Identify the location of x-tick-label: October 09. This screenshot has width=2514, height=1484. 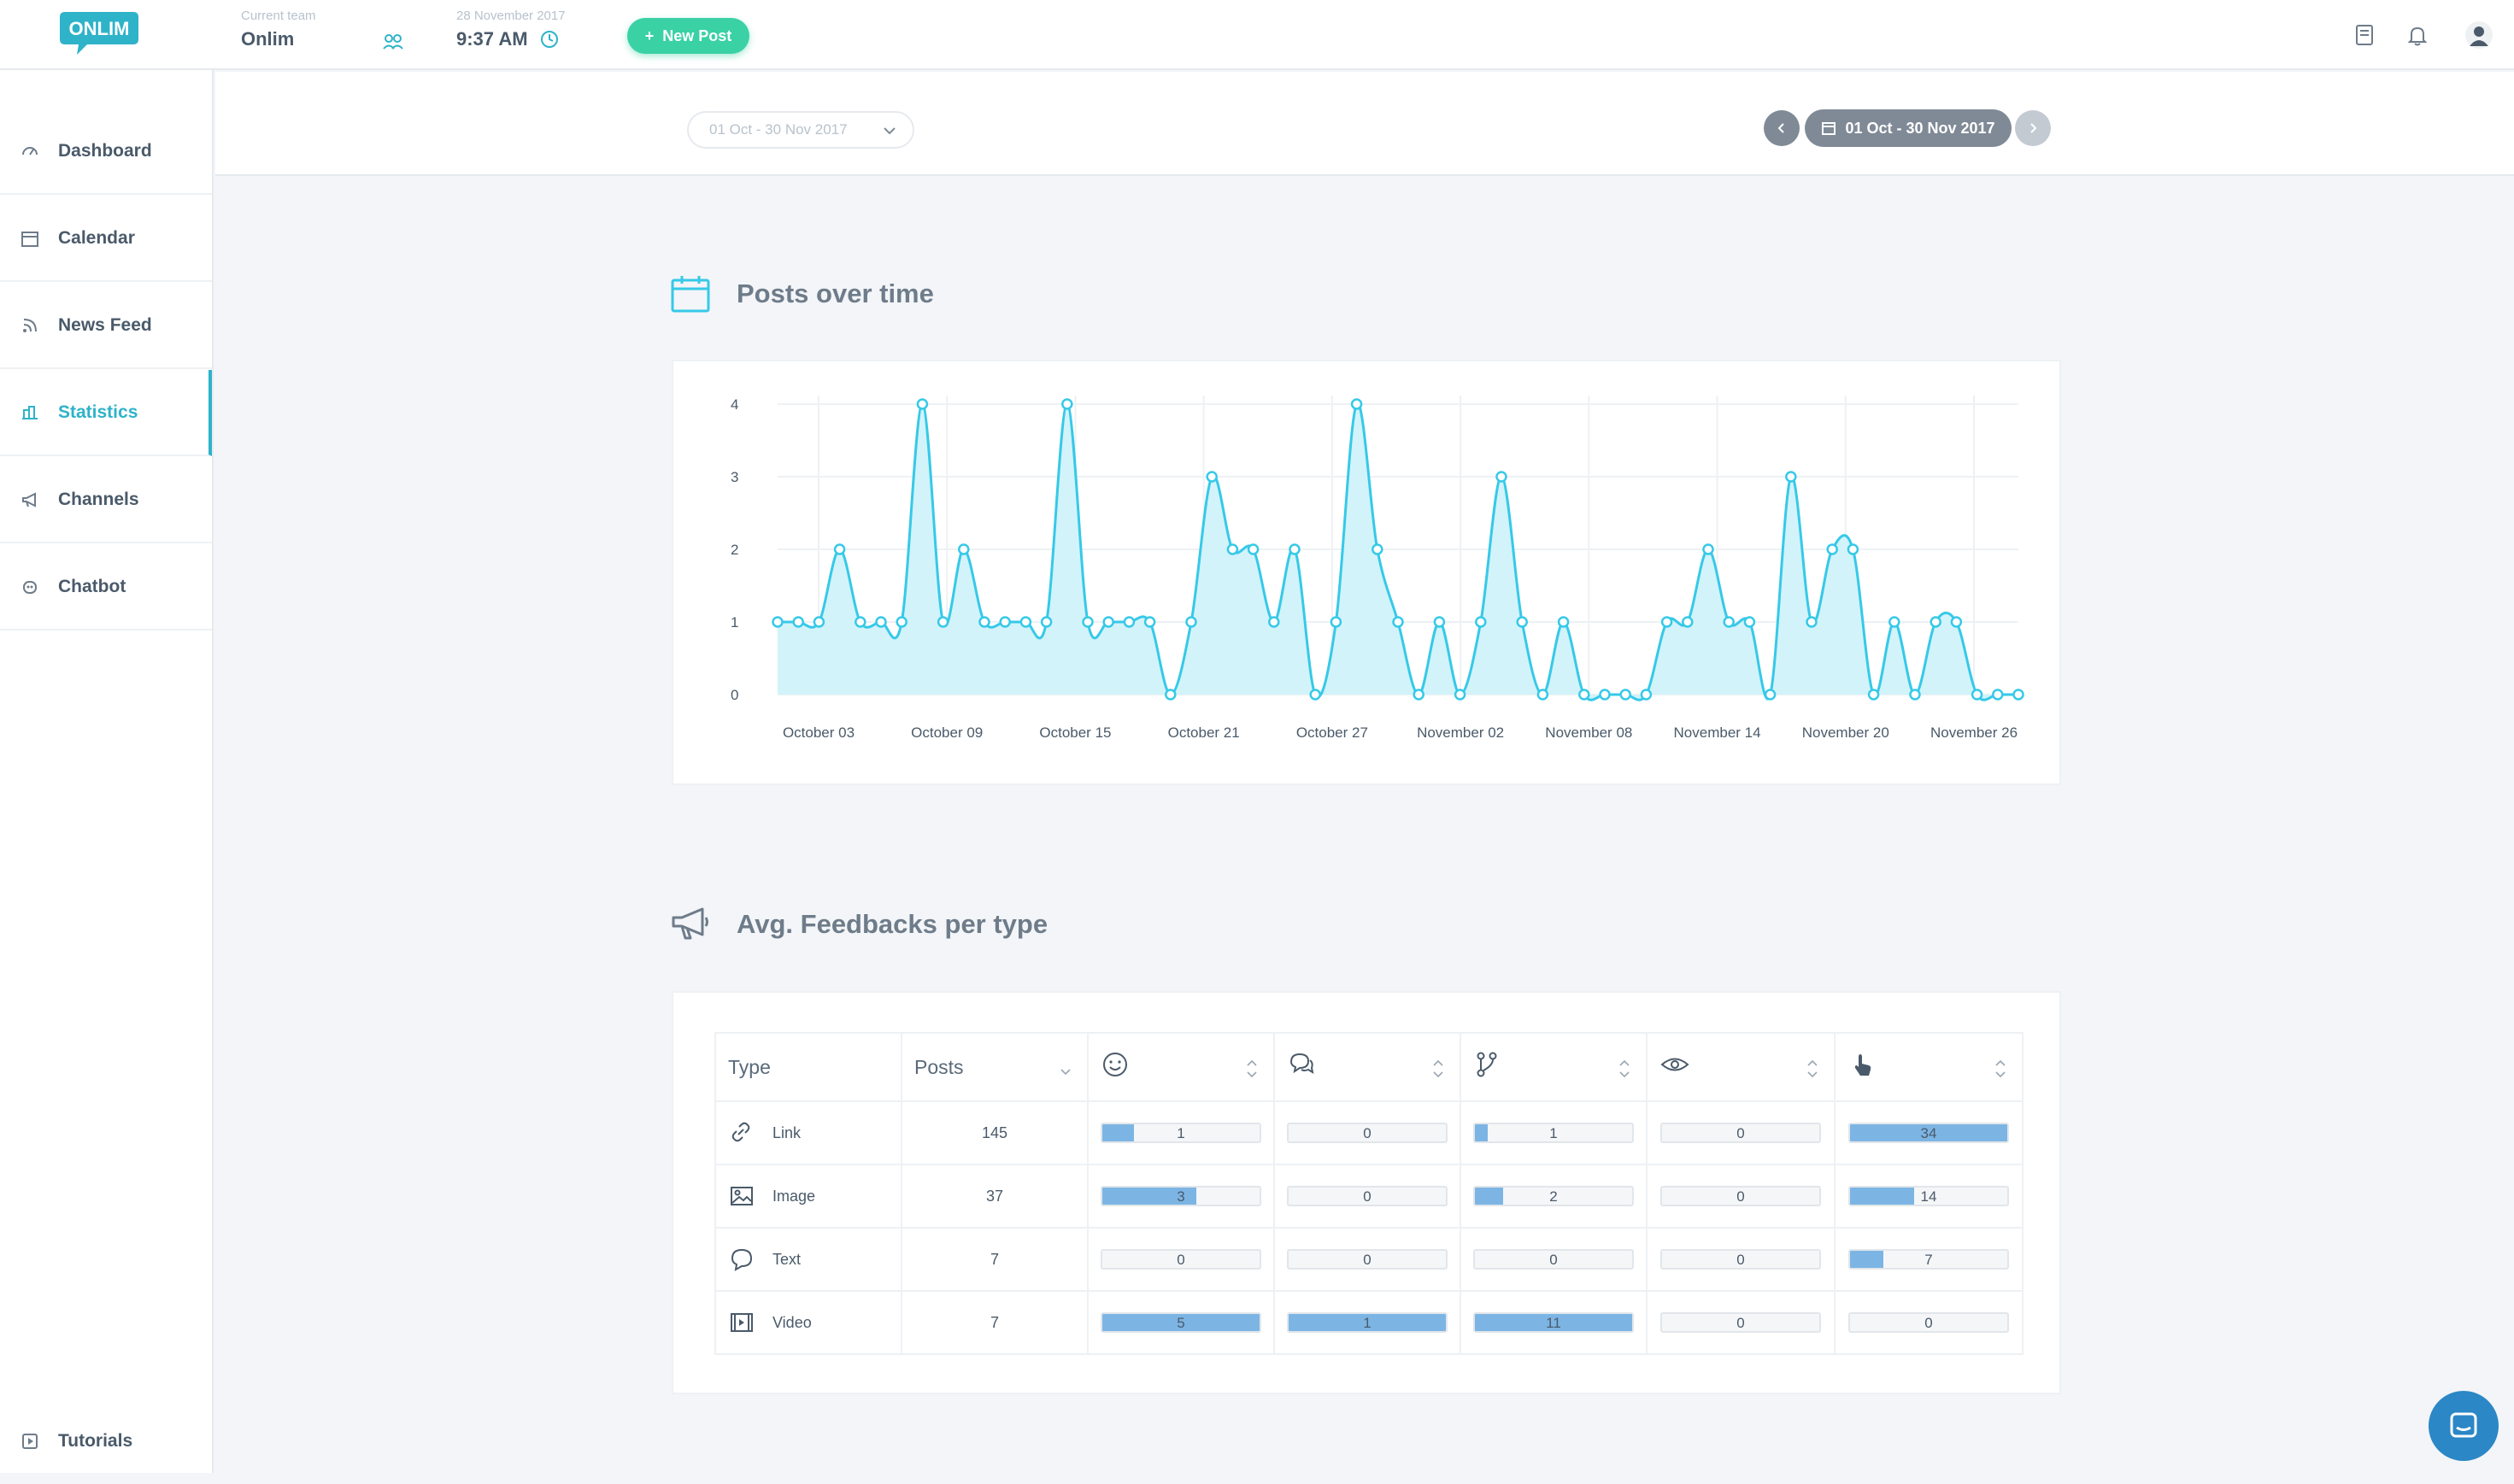
(947, 732).